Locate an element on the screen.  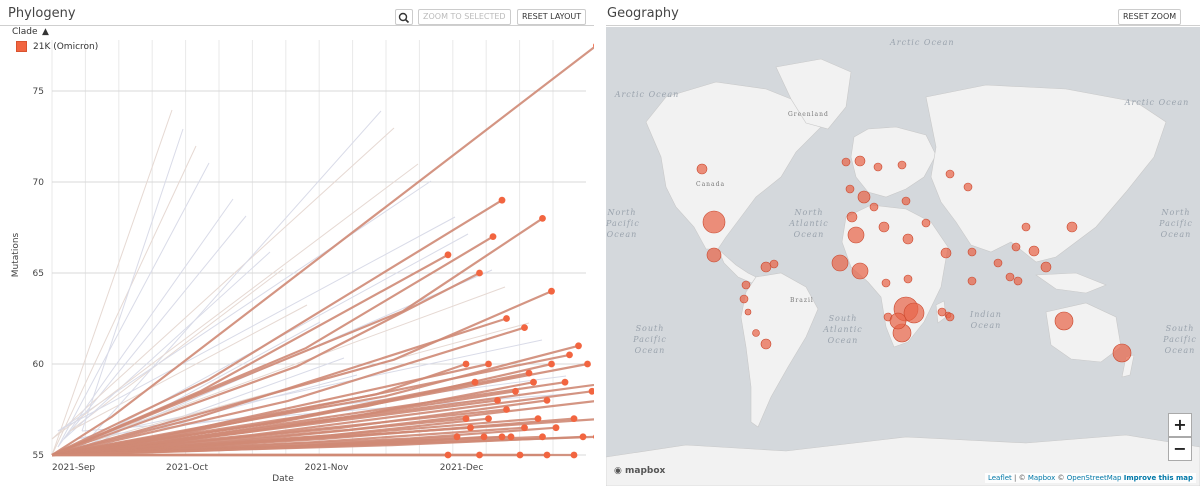
legend-label-omicron: 21K (Omicron) is located at coordinates (66, 47).